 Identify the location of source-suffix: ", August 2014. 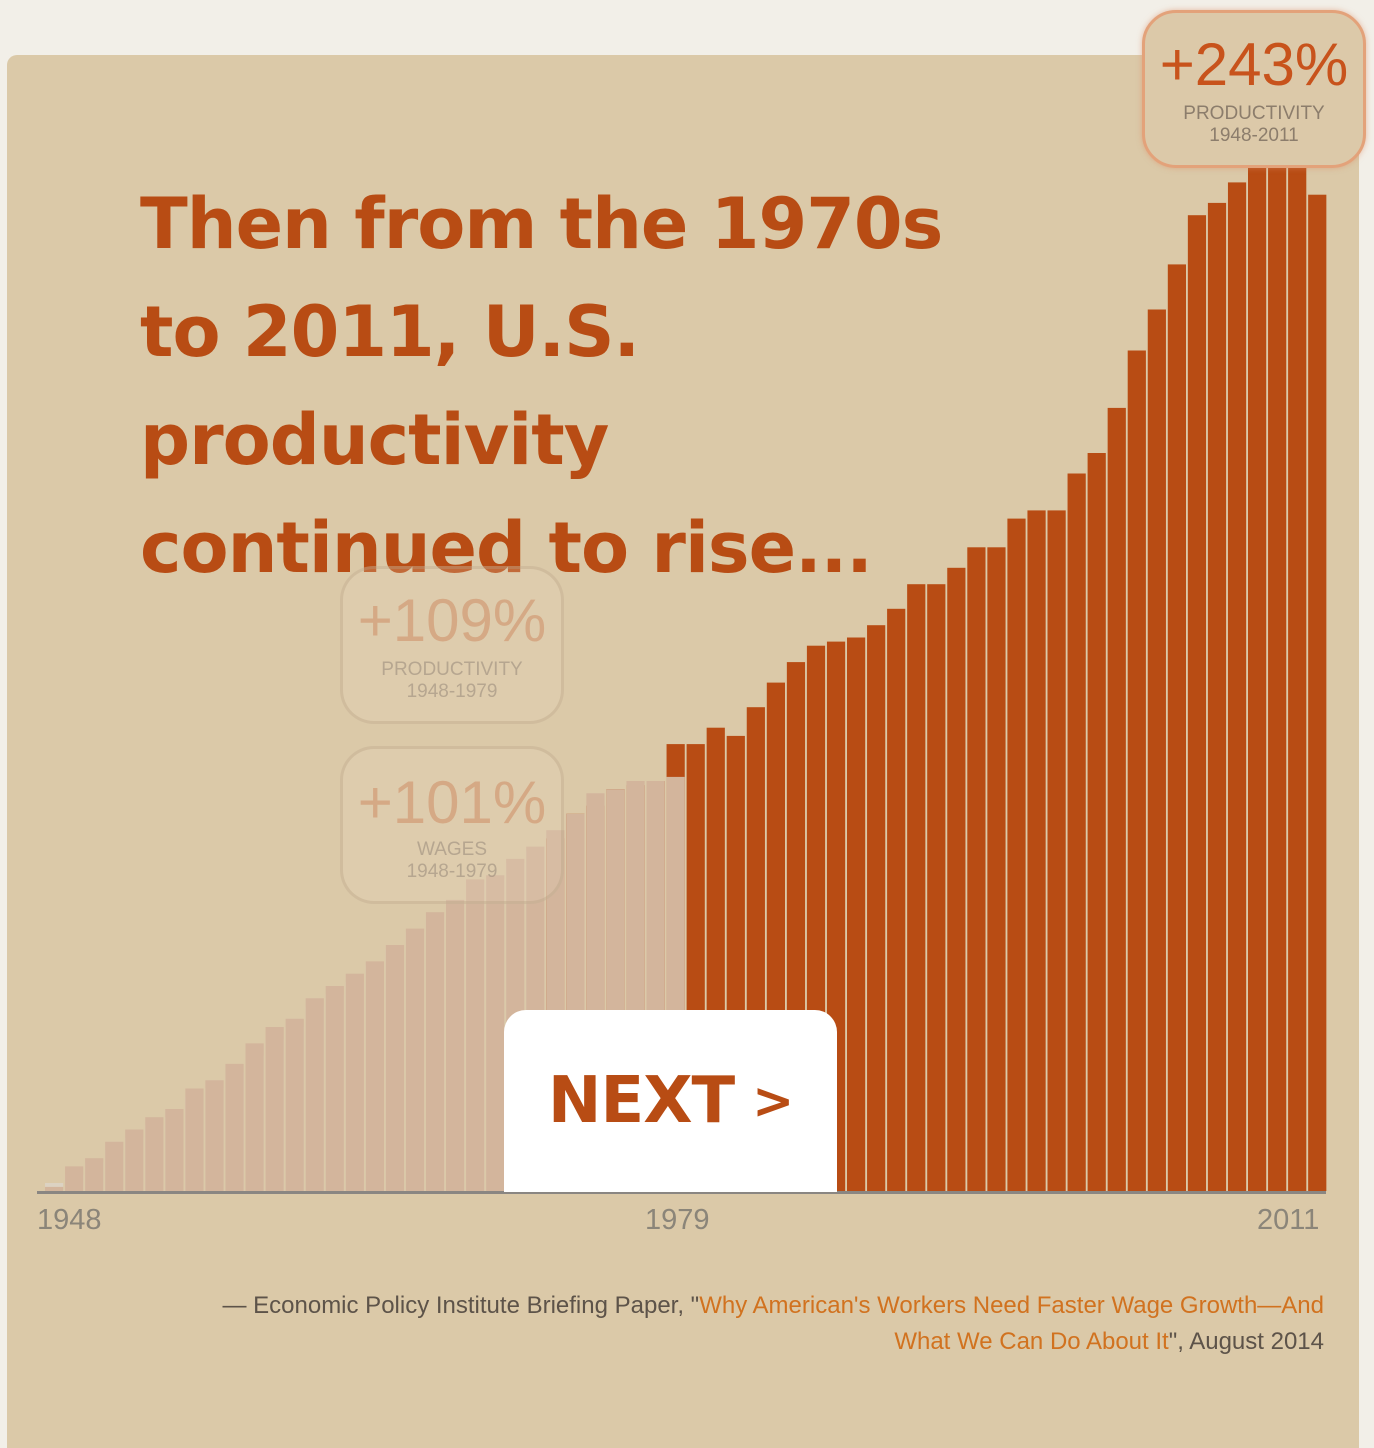
(1246, 1341).